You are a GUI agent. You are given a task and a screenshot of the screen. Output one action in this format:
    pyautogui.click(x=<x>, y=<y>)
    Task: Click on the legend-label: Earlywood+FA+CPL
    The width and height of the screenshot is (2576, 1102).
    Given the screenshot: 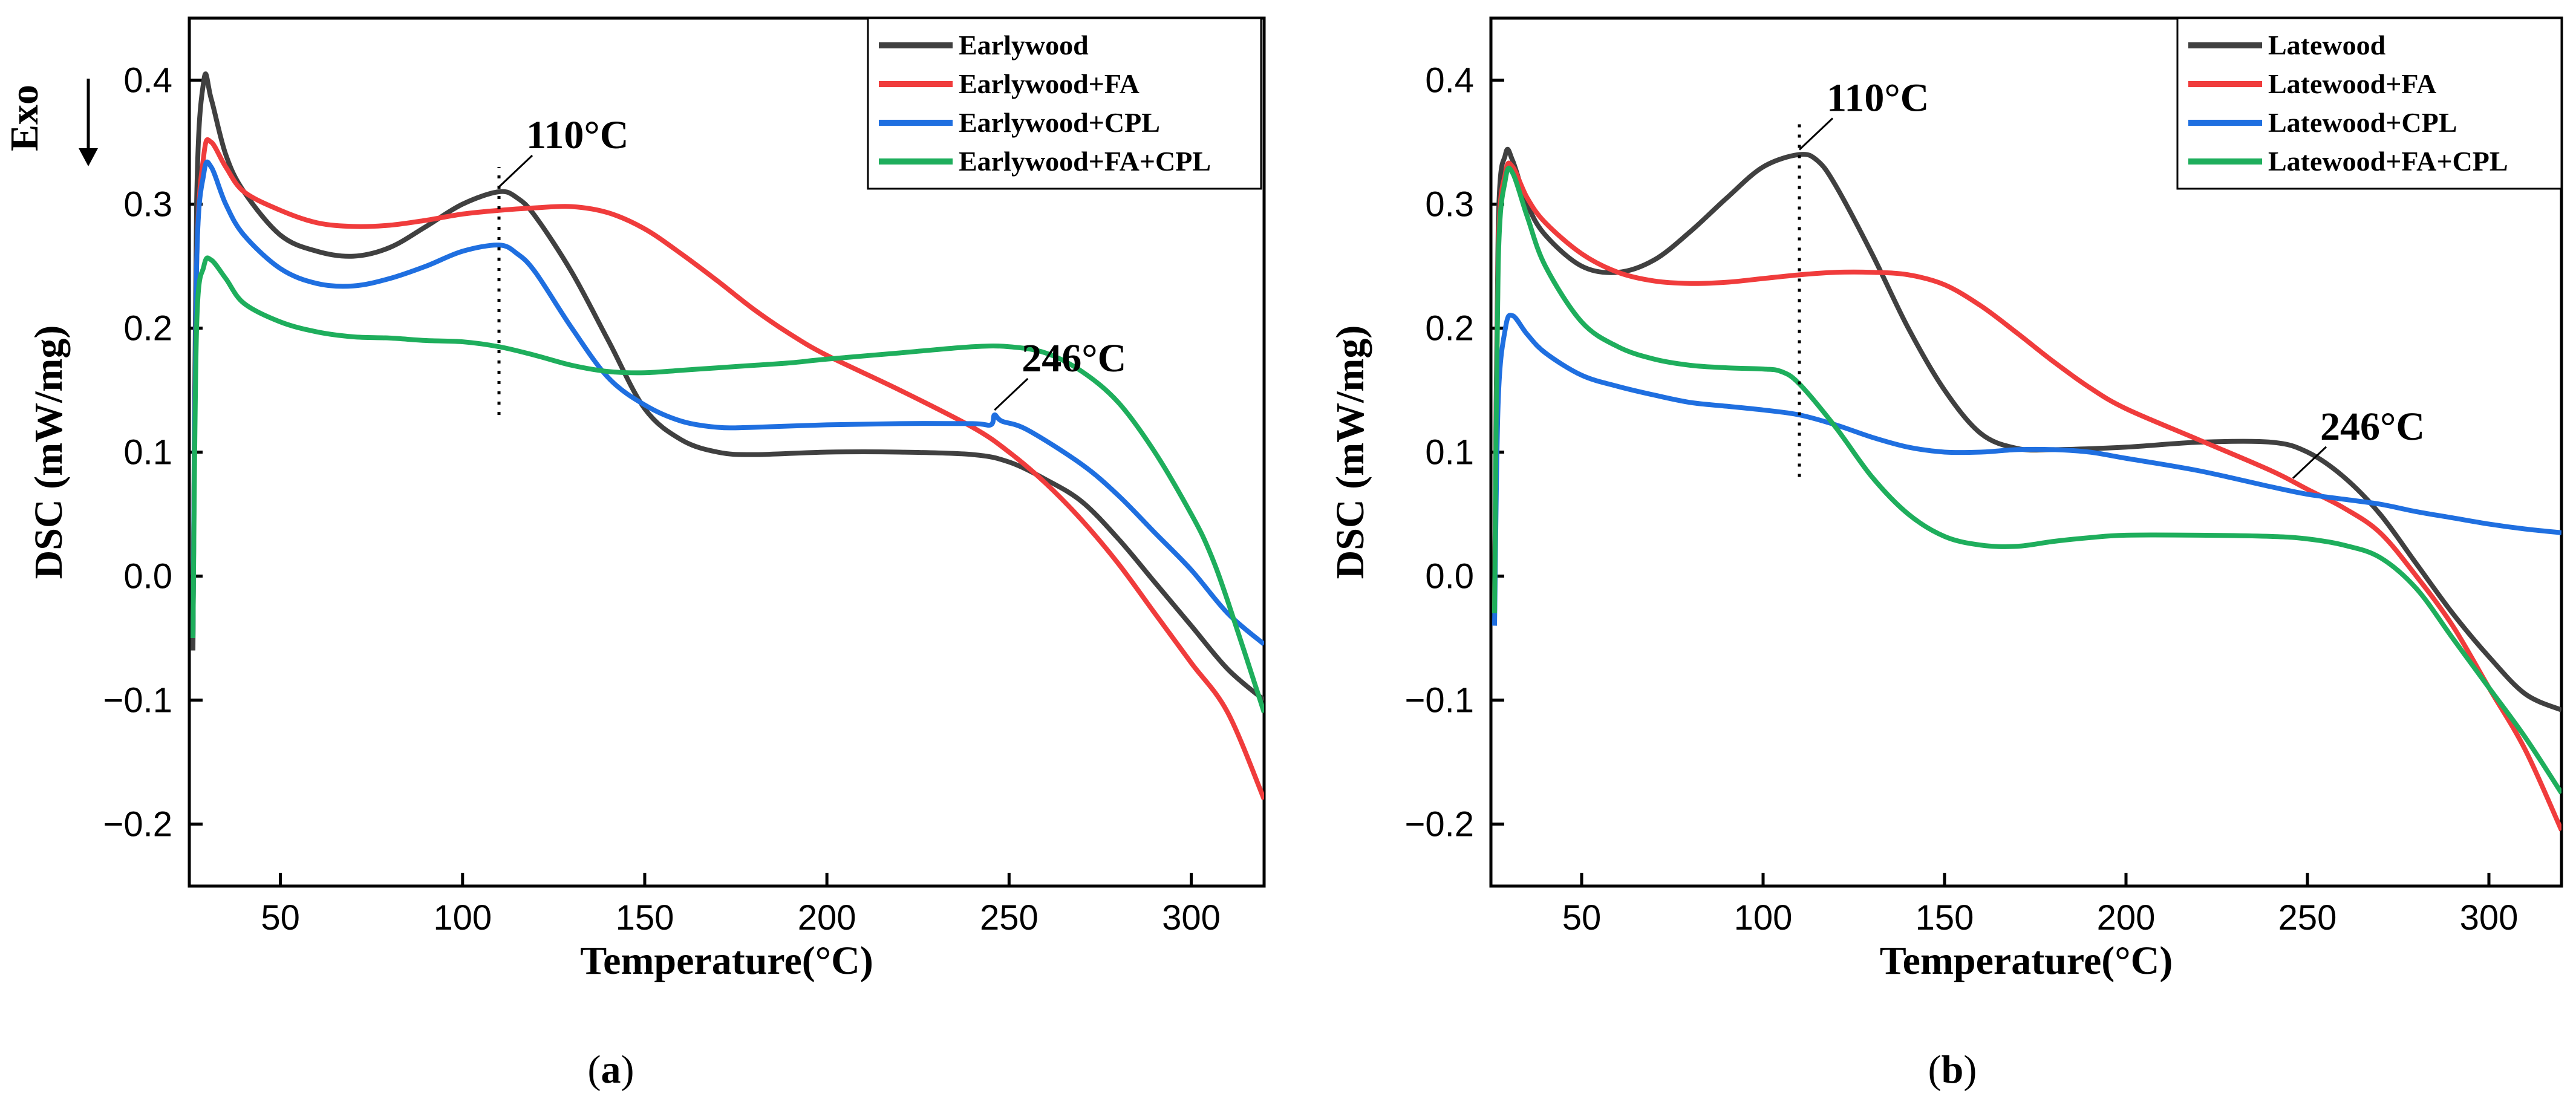 What is the action you would take?
    pyautogui.click(x=1085, y=161)
    